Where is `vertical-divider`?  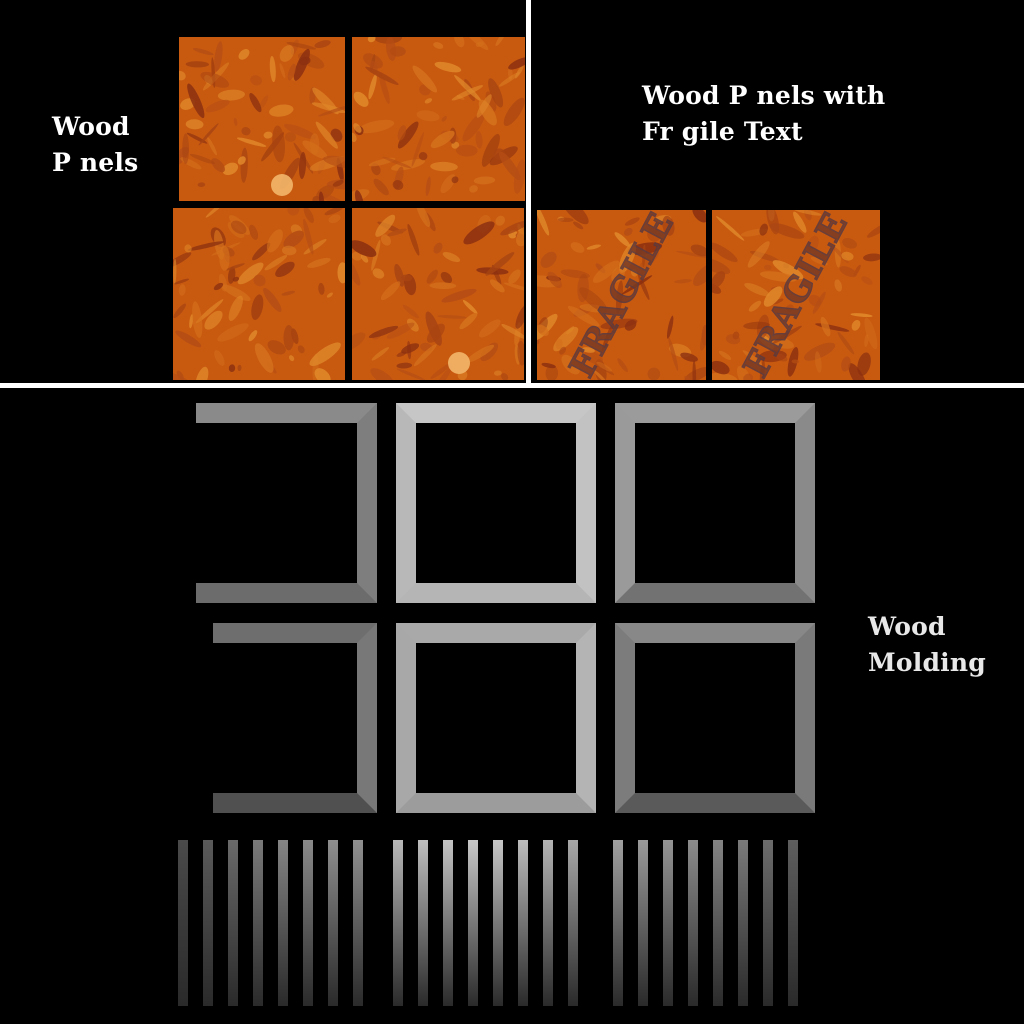 vertical-divider is located at coordinates (528, 192).